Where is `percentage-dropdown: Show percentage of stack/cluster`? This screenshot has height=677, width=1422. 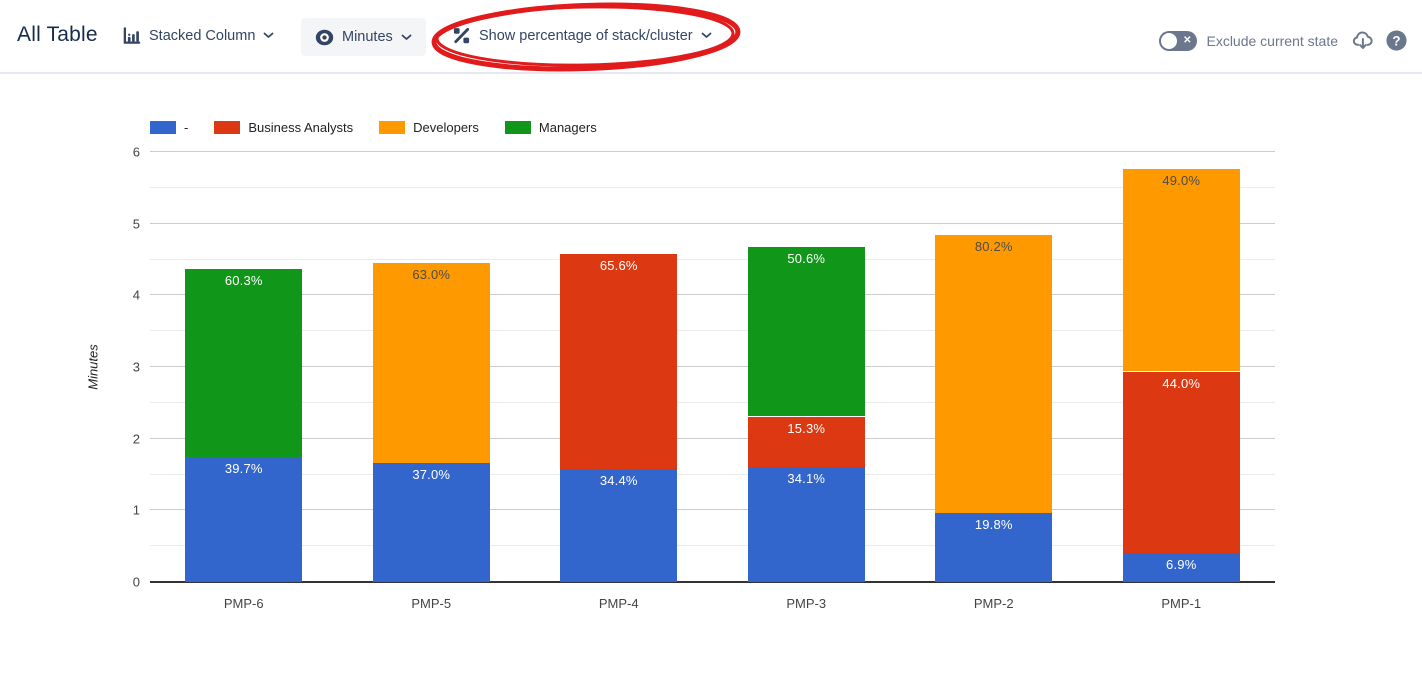
percentage-dropdown: Show percentage of stack/cluster is located at coordinates (582, 35).